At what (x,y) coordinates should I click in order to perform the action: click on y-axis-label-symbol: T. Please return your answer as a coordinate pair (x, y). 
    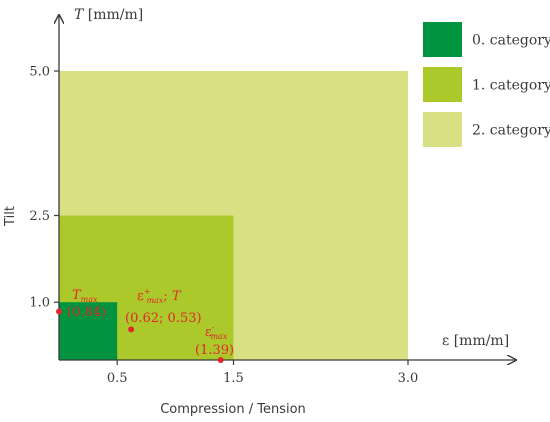
    Looking at the image, I should click on (79, 15).